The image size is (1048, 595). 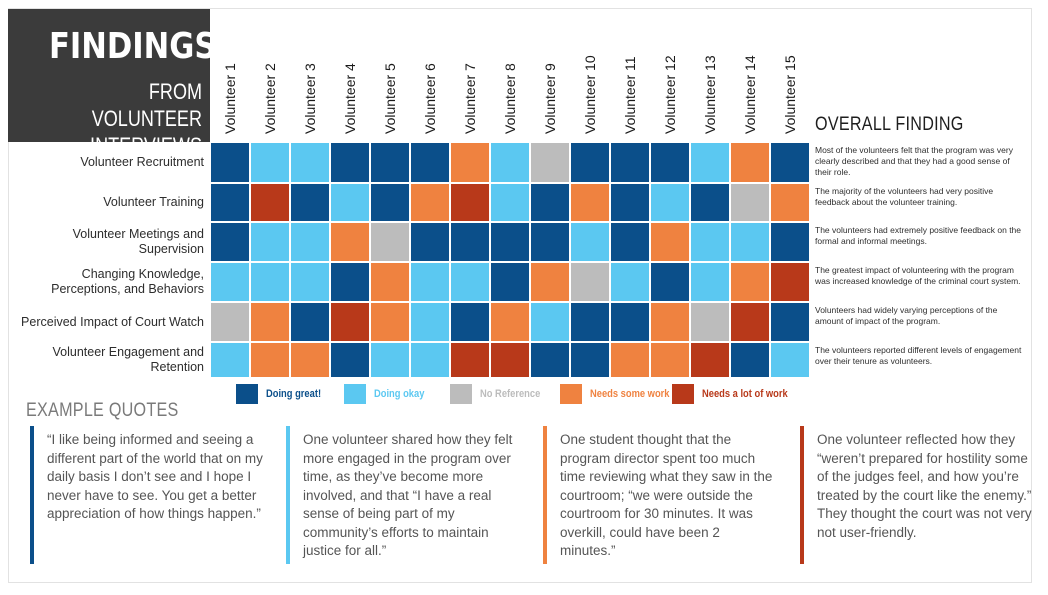 I want to click on row-label: Volunteer Training, so click(x=107, y=202).